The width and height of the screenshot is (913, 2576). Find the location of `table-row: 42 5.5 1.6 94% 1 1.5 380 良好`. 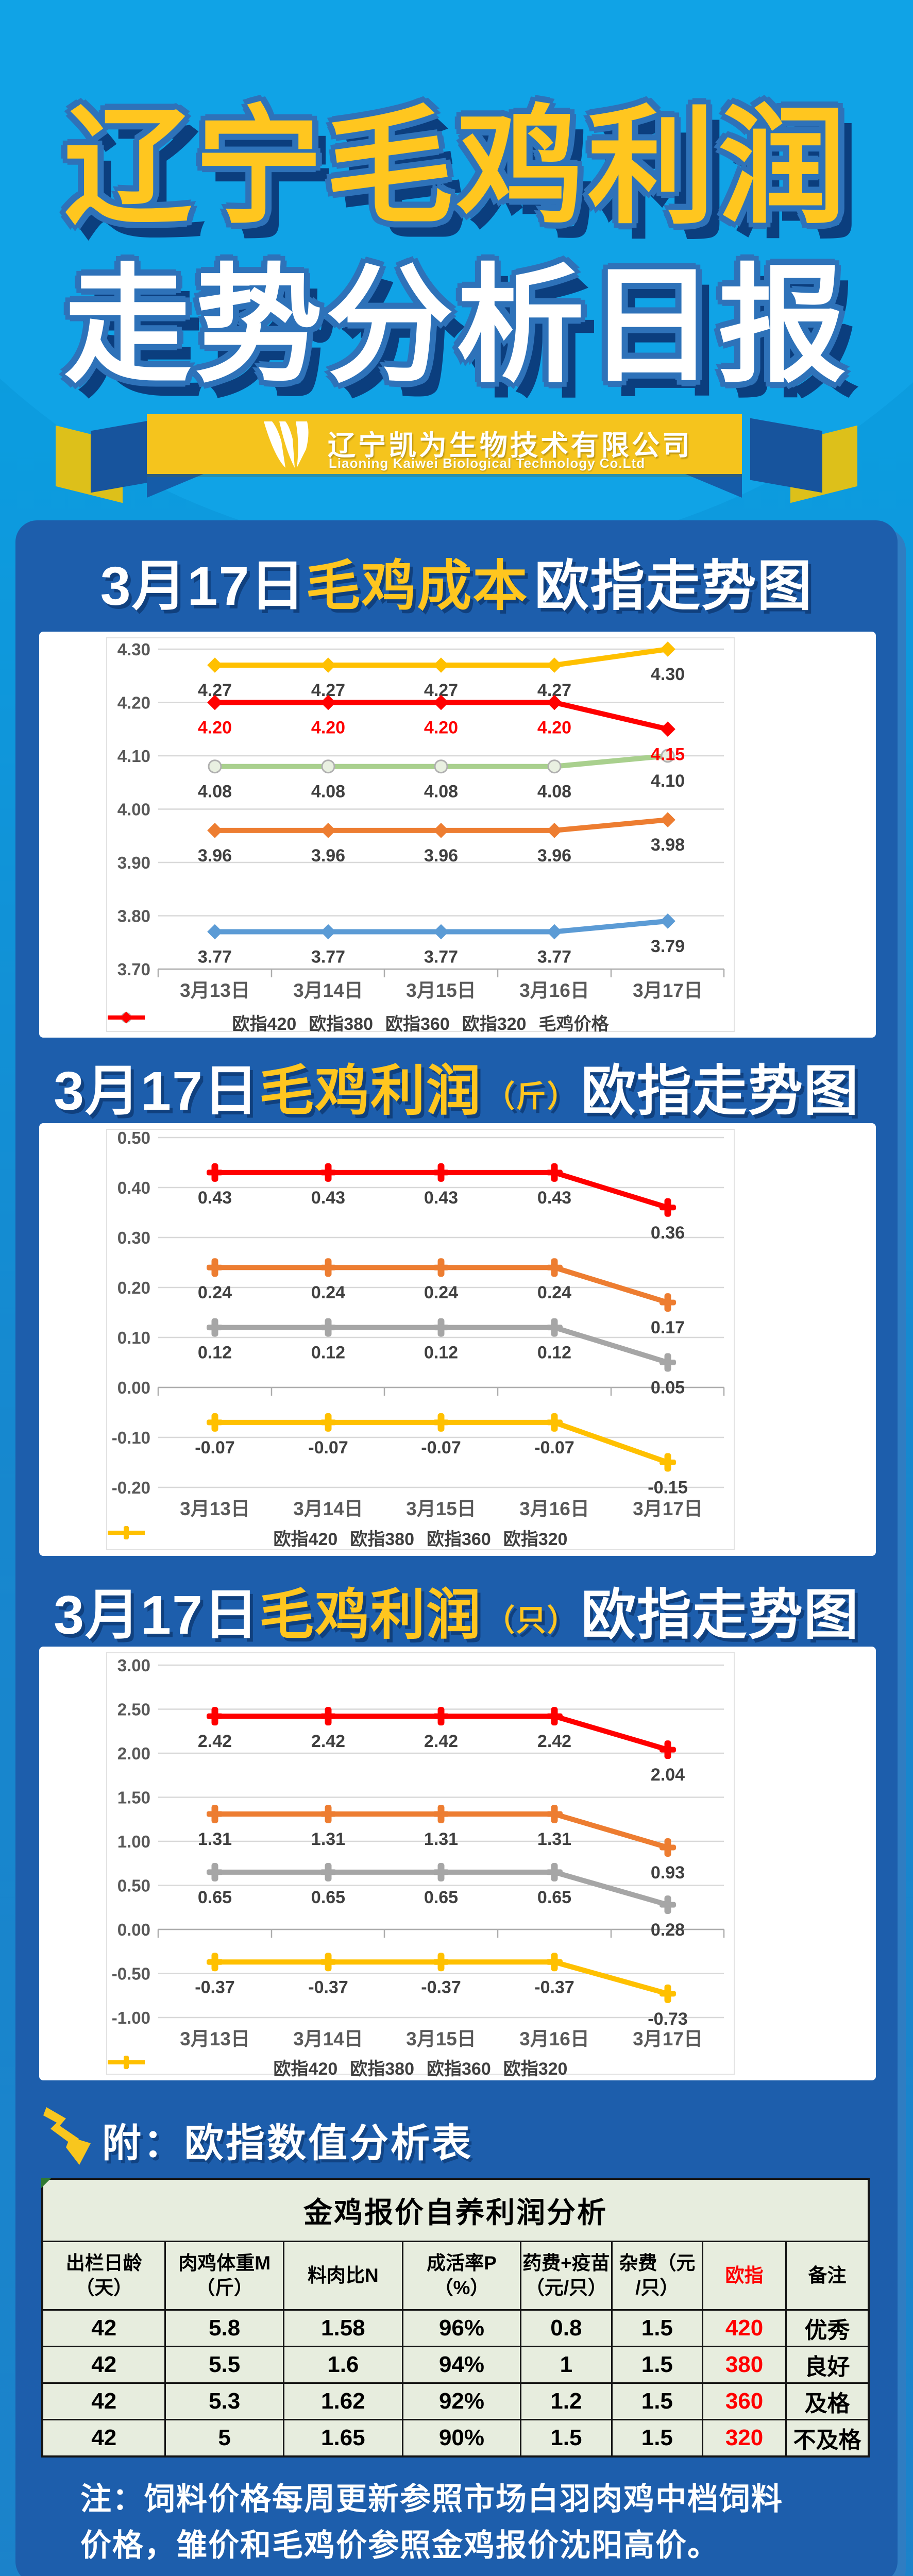

table-row: 42 5.5 1.6 94% 1 1.5 380 良好 is located at coordinates (455, 2365).